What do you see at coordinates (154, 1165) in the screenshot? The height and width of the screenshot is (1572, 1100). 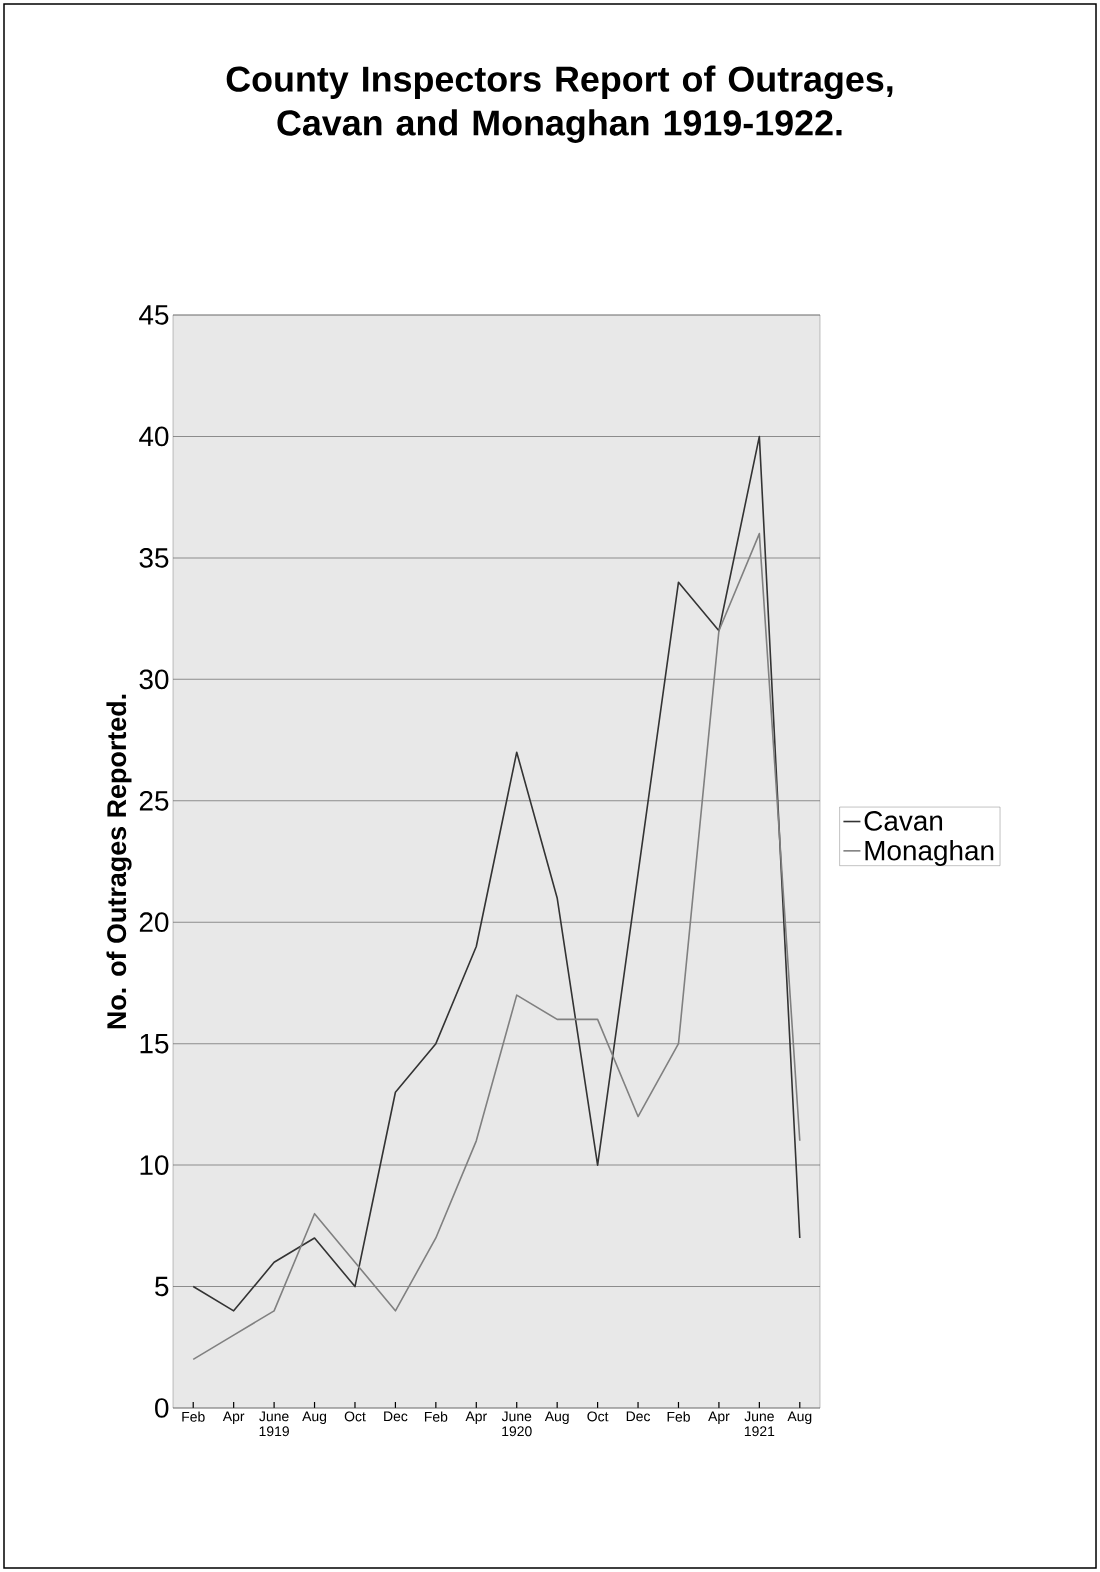 I see `y-tick-label: 10` at bounding box center [154, 1165].